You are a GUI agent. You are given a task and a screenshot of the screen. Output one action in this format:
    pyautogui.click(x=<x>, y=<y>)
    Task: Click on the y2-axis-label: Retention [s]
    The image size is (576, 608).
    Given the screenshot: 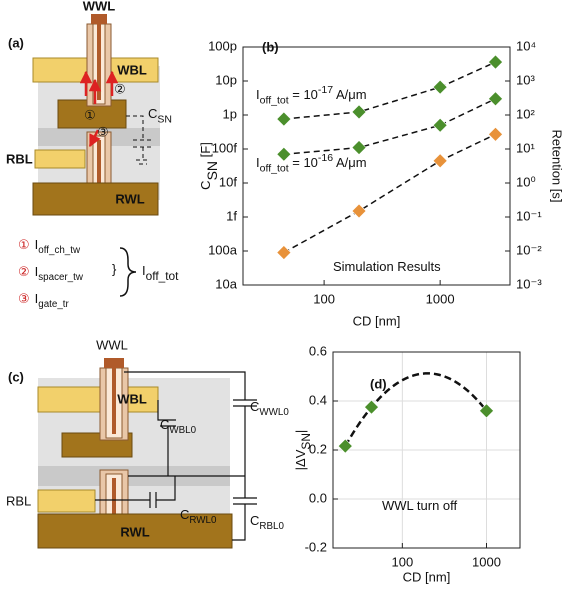 What is the action you would take?
    pyautogui.click(x=557, y=166)
    